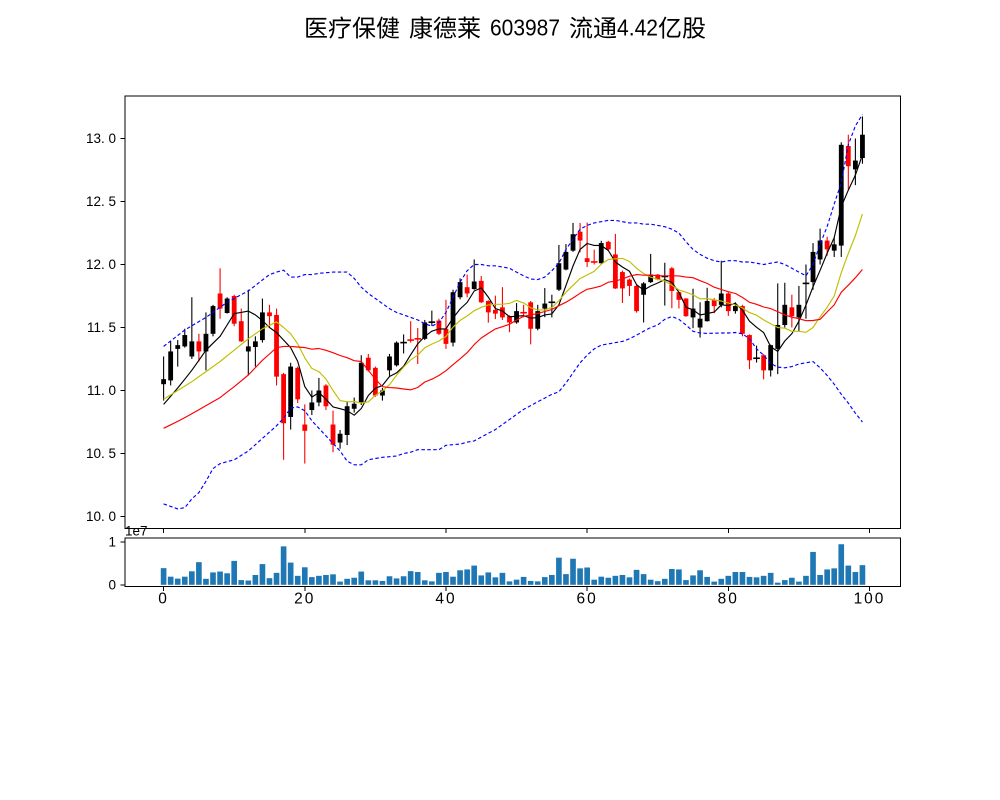 This screenshot has height=800, width=1000. I want to click on svg-text: 12. 5, so click(101, 201).